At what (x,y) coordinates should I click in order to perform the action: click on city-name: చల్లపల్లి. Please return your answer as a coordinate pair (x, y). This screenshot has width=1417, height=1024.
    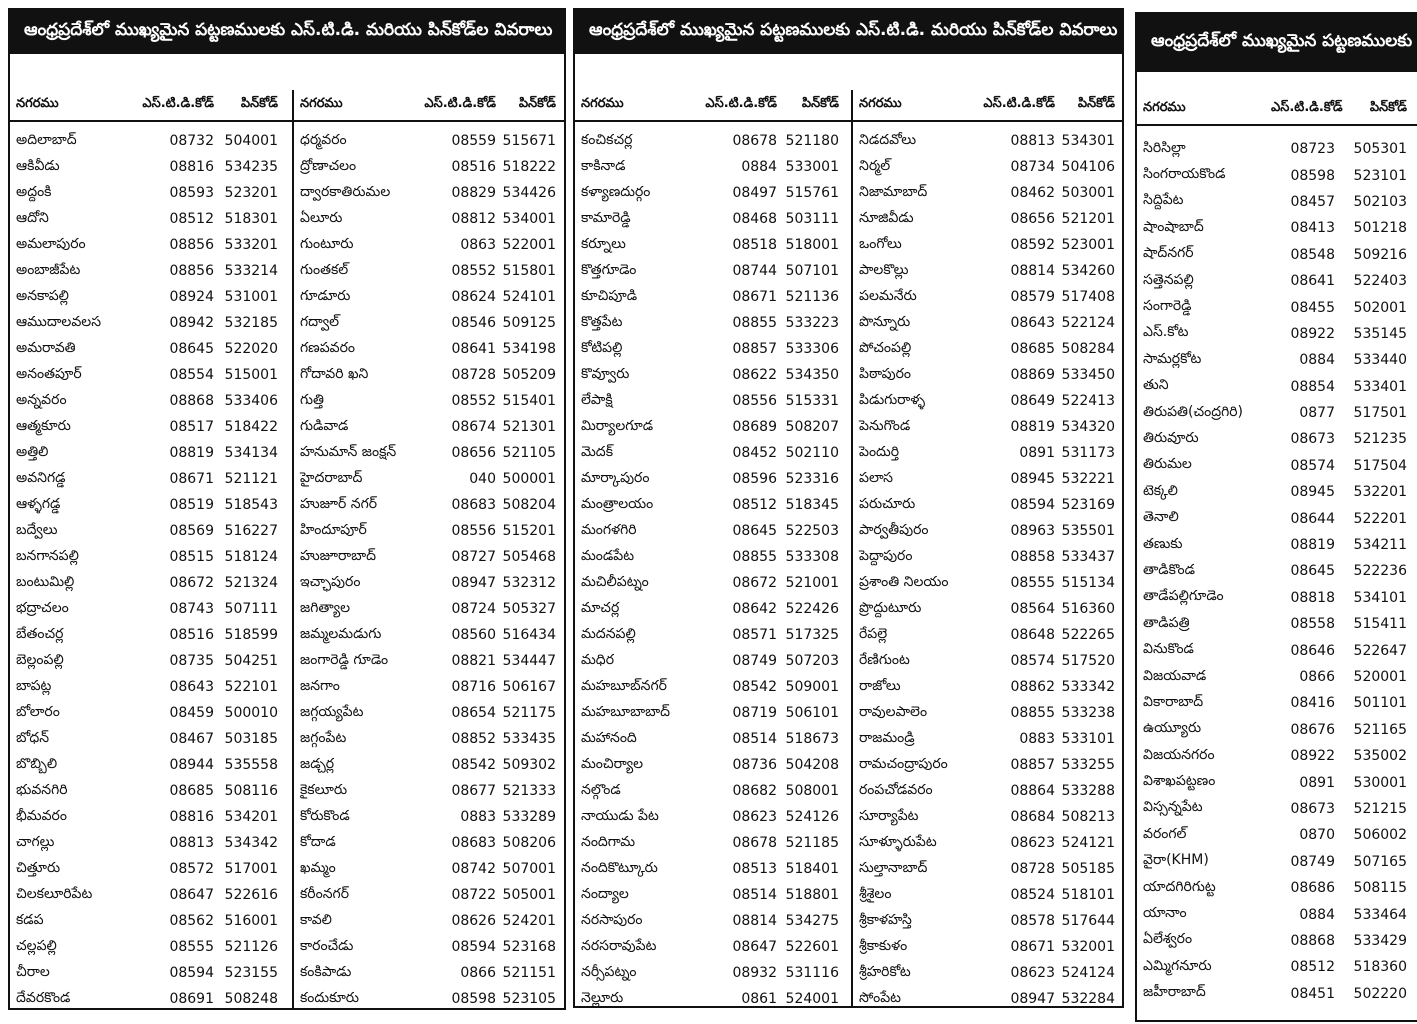
    Looking at the image, I should click on (36, 945).